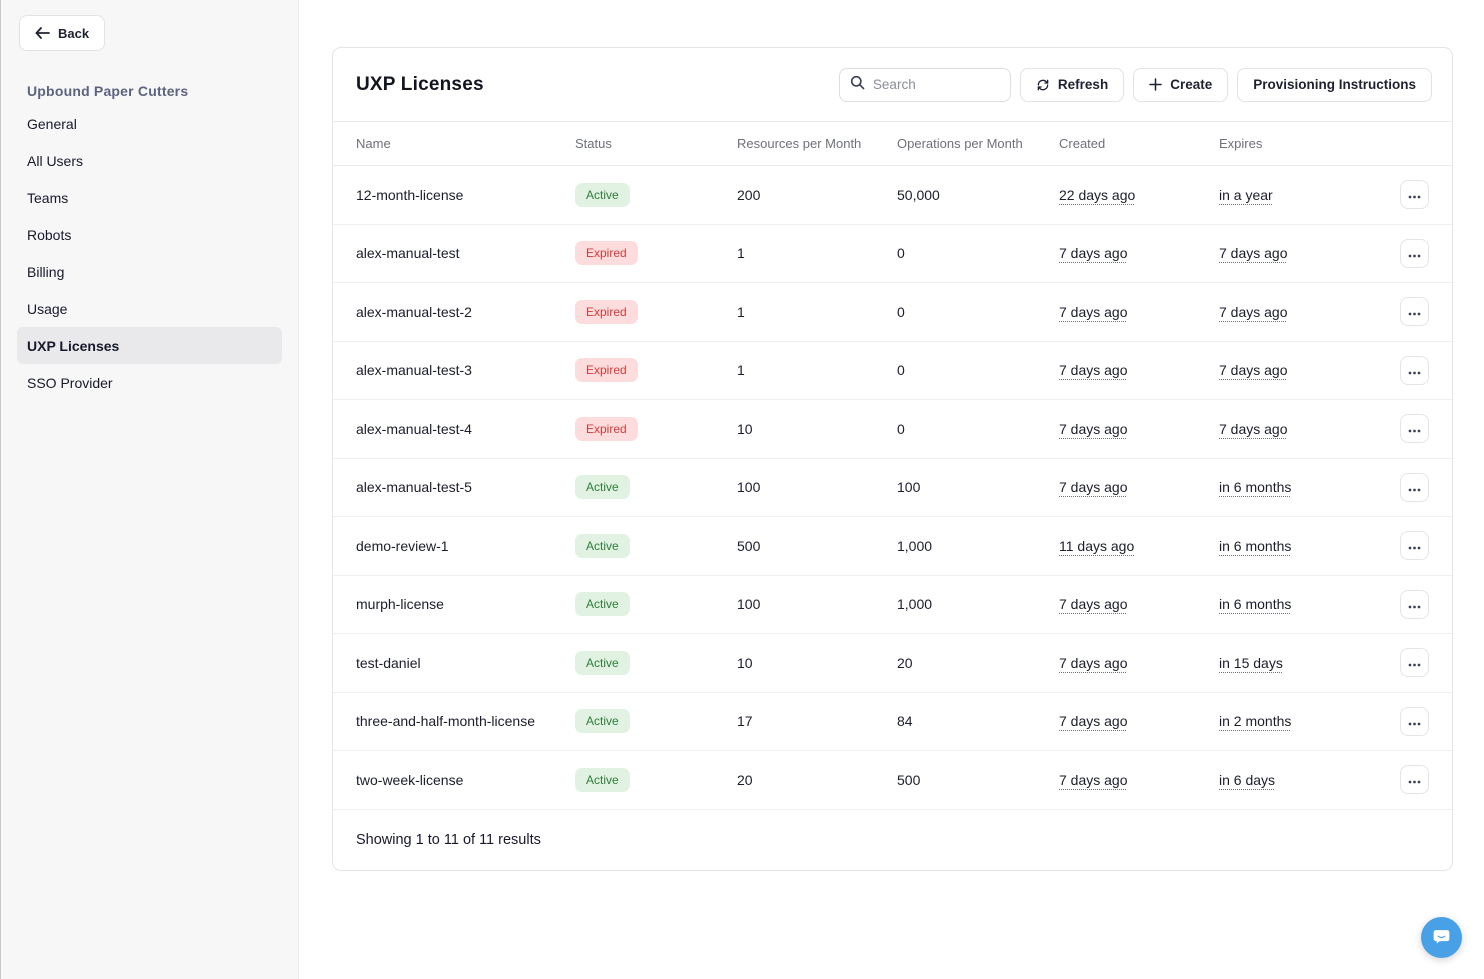 Image resolution: width=1484 pixels, height=979 pixels. I want to click on column-header: Expires, so click(1241, 143).